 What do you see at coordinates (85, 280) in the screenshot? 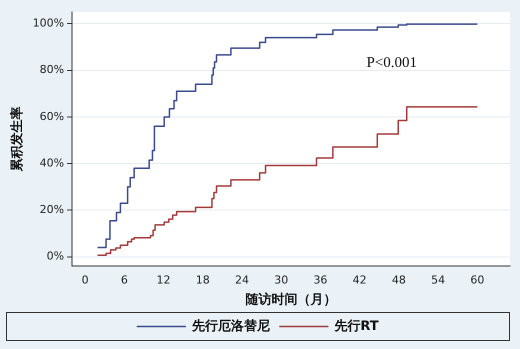
I see `x-tick-label: 0` at bounding box center [85, 280].